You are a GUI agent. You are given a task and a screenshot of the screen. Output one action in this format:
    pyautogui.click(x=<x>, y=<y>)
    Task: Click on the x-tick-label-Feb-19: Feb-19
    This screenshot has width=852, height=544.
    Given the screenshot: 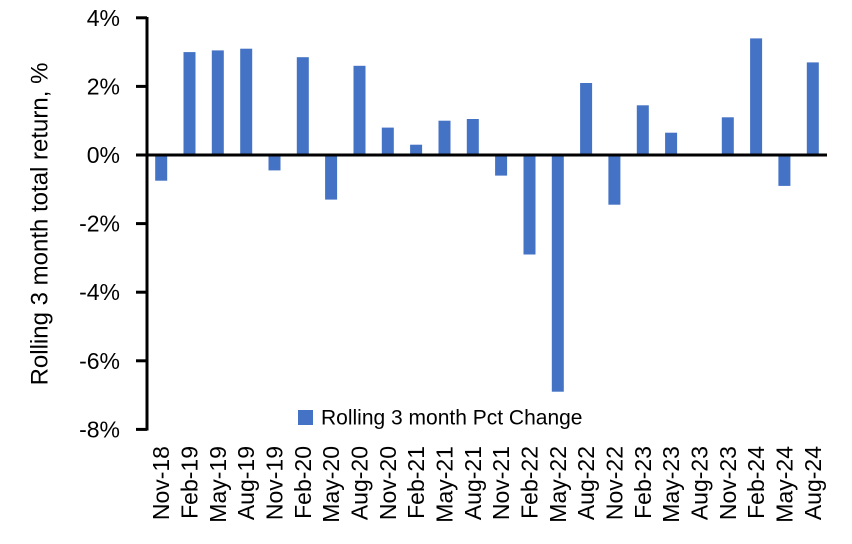 What is the action you would take?
    pyautogui.click(x=189, y=482)
    